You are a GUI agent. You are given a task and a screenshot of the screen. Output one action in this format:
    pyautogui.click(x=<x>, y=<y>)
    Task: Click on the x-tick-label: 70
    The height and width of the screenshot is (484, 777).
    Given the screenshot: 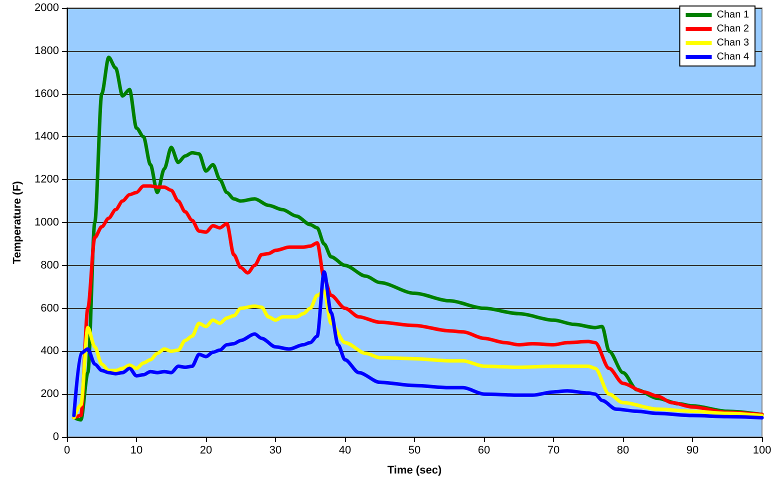 What is the action you would take?
    pyautogui.click(x=553, y=450)
    